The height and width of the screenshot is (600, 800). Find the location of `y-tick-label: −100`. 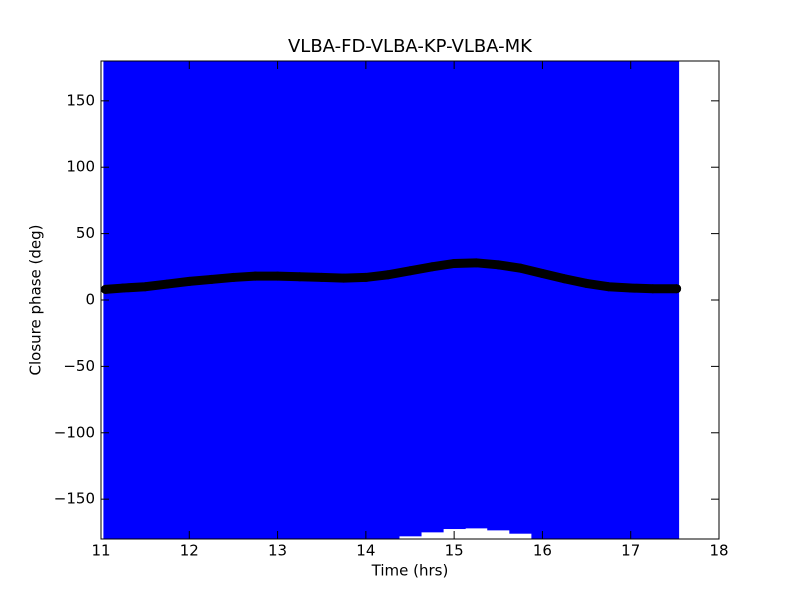

y-tick-label: −100 is located at coordinates (74, 432).